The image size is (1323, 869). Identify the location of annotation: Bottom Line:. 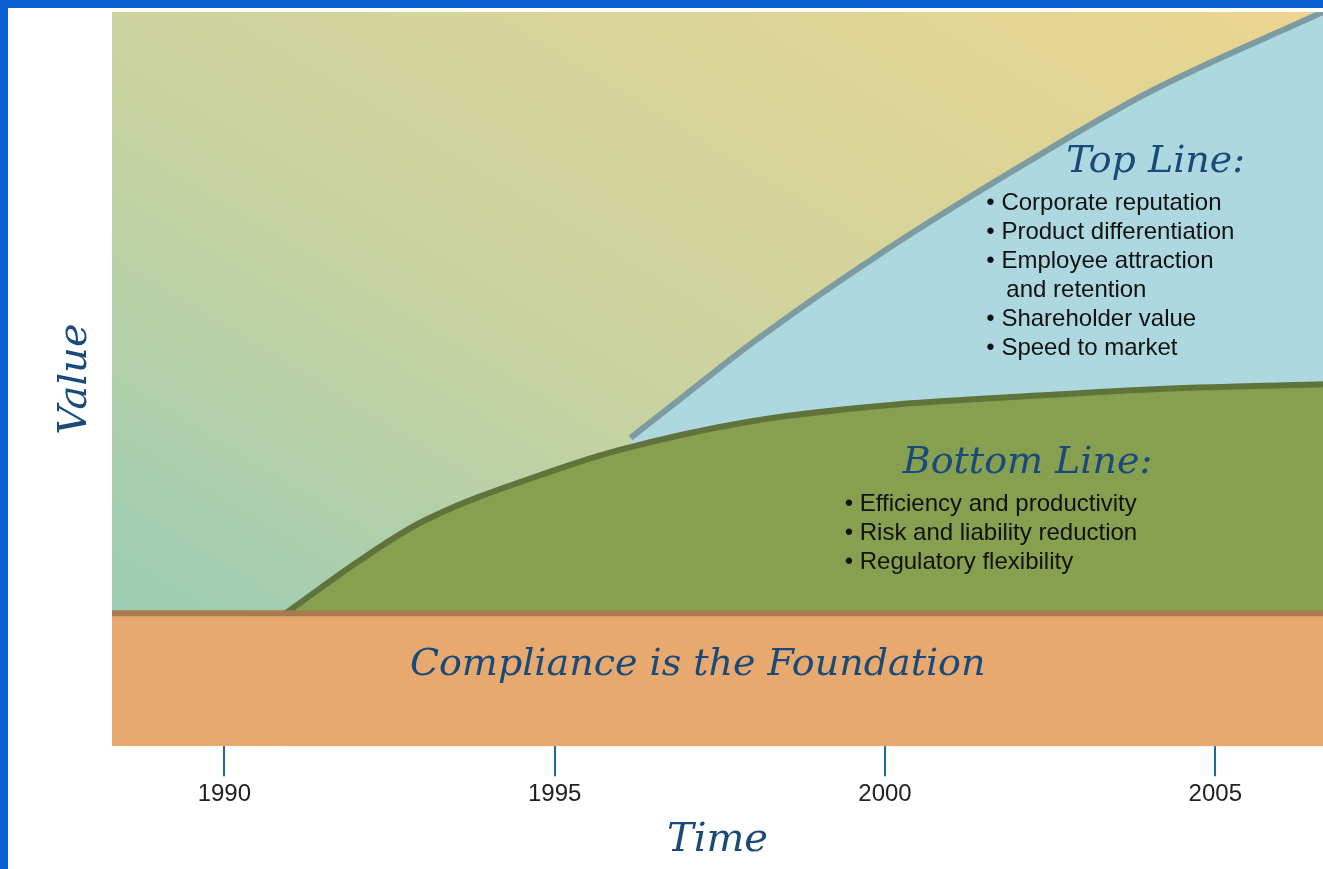
(1027, 460).